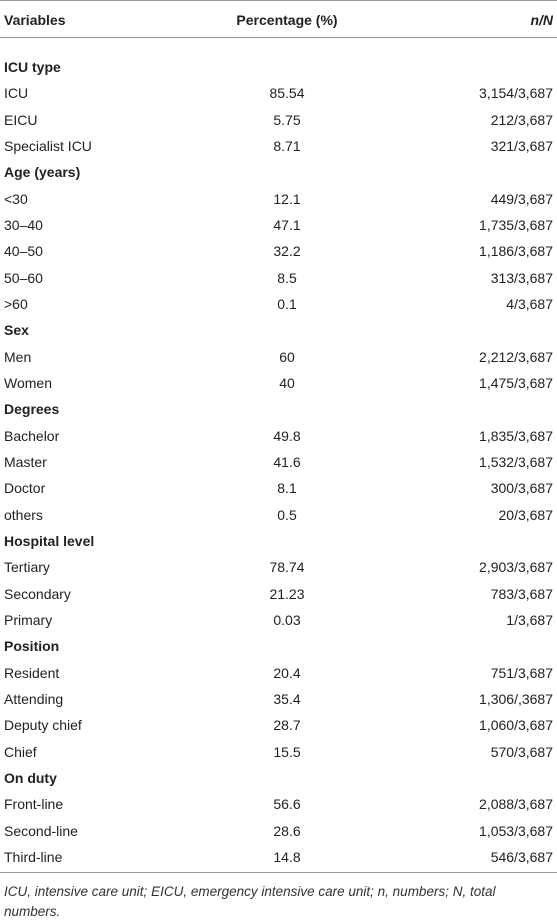 The width and height of the screenshot is (557, 924). I want to click on data-row: others 0.5 20/3,687, so click(278, 515).